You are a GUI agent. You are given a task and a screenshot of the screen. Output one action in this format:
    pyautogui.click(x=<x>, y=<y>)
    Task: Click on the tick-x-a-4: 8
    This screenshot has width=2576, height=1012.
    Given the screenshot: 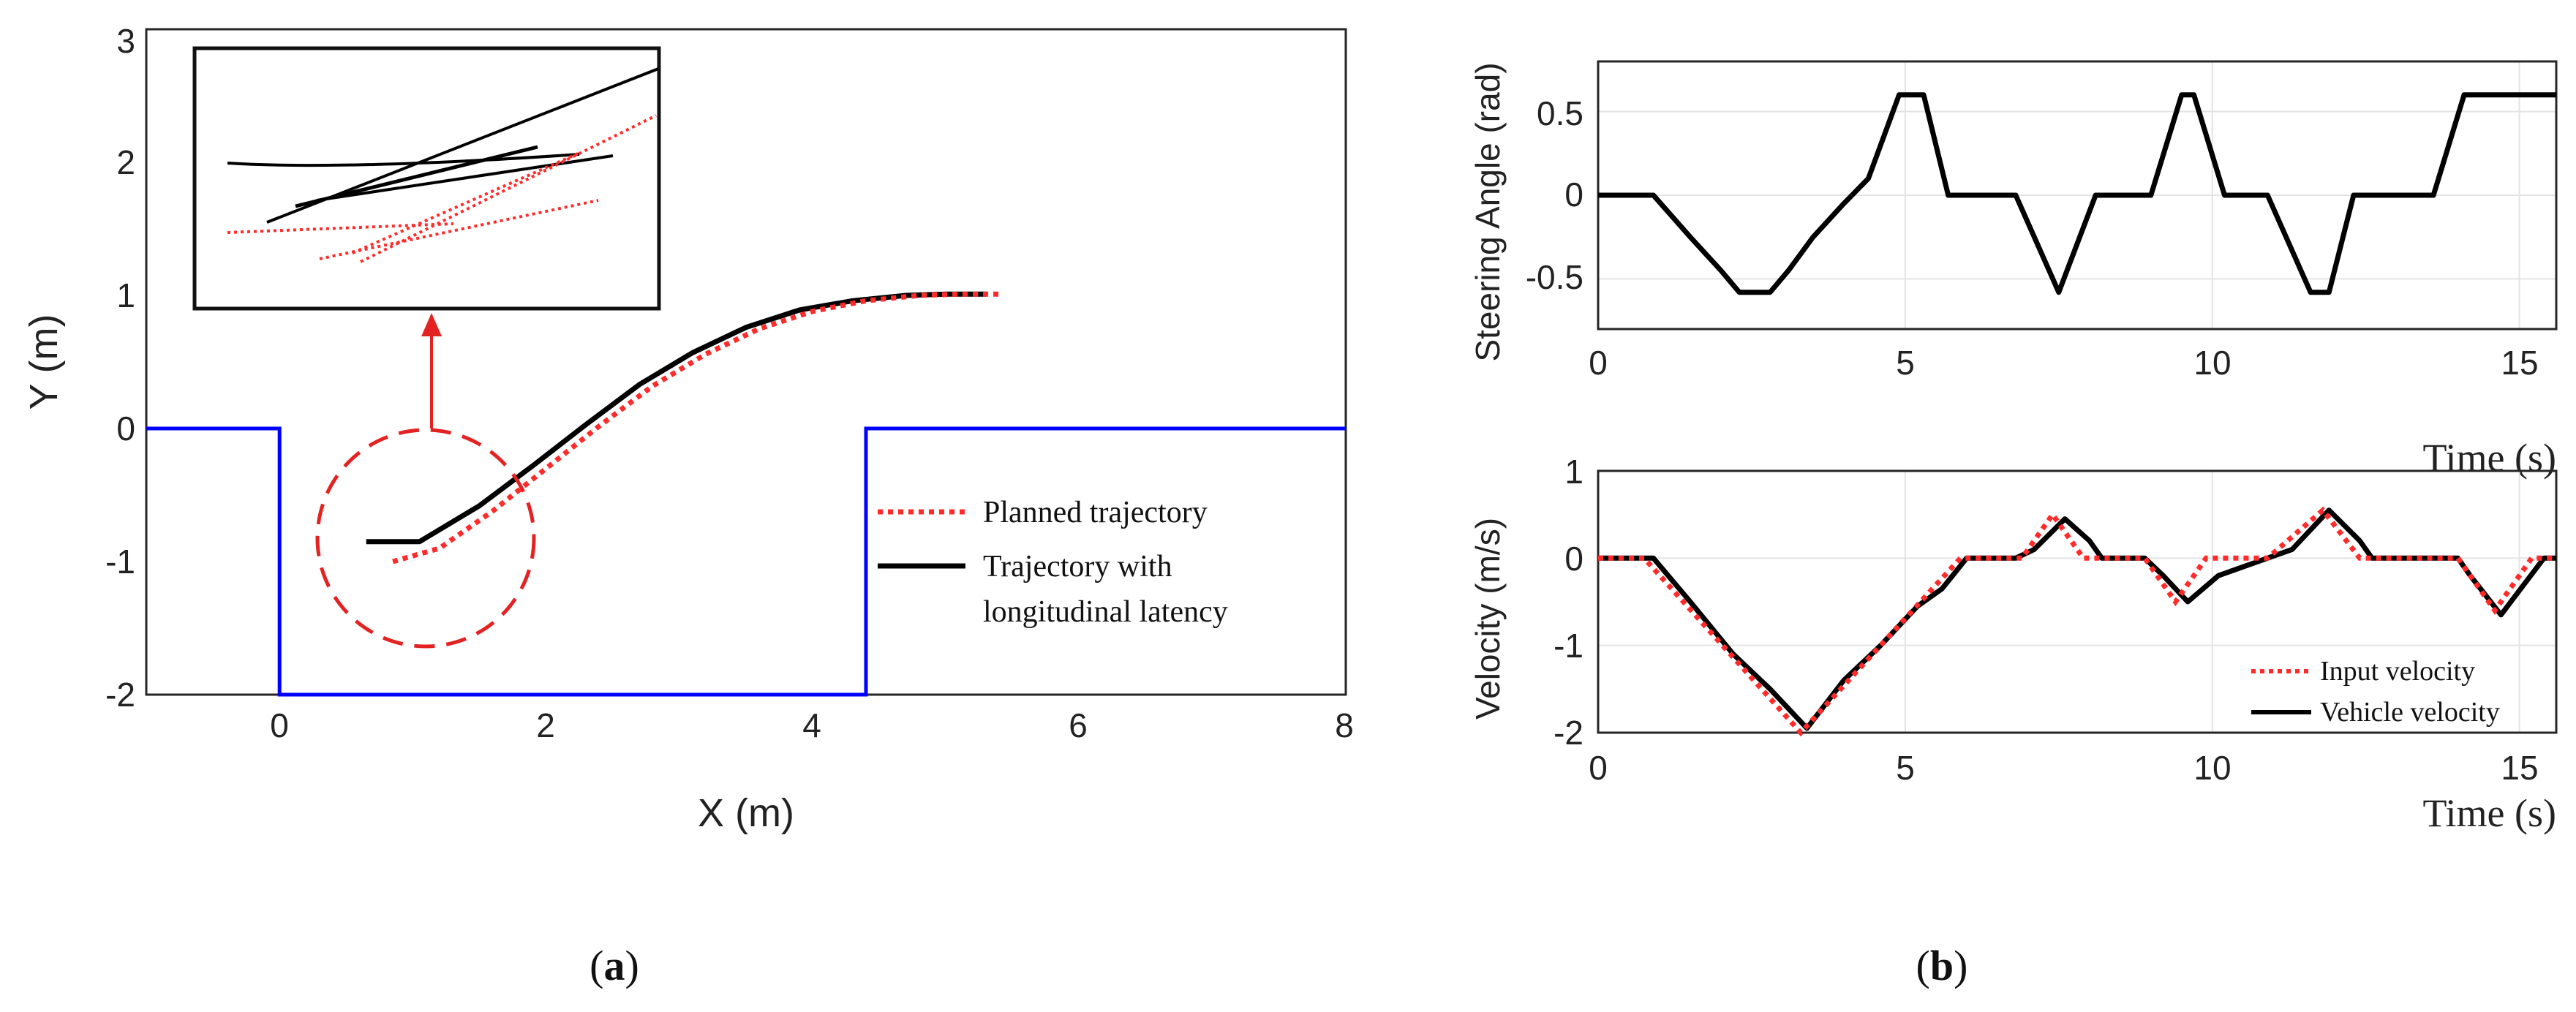 What is the action you would take?
    pyautogui.click(x=1344, y=725)
    